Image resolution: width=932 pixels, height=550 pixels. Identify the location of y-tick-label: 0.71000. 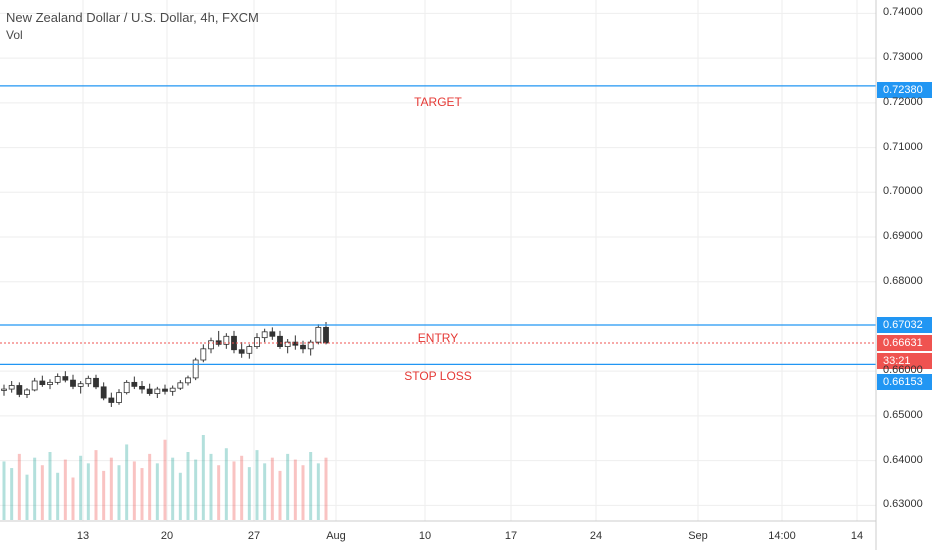
(903, 146).